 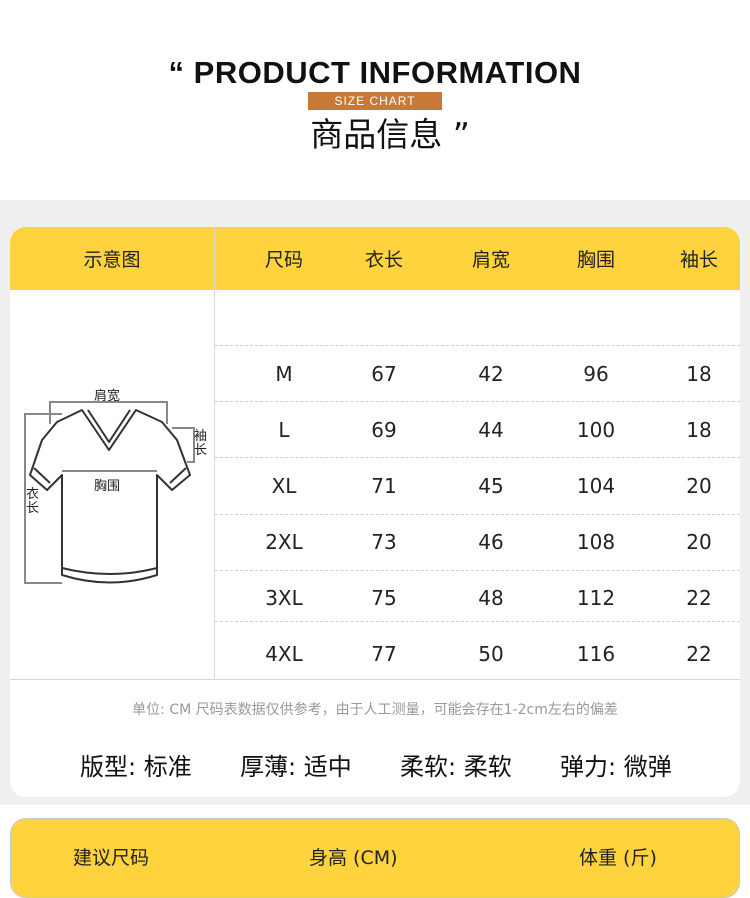 What do you see at coordinates (596, 654) in the screenshot?
I see `table-cell: 116` at bounding box center [596, 654].